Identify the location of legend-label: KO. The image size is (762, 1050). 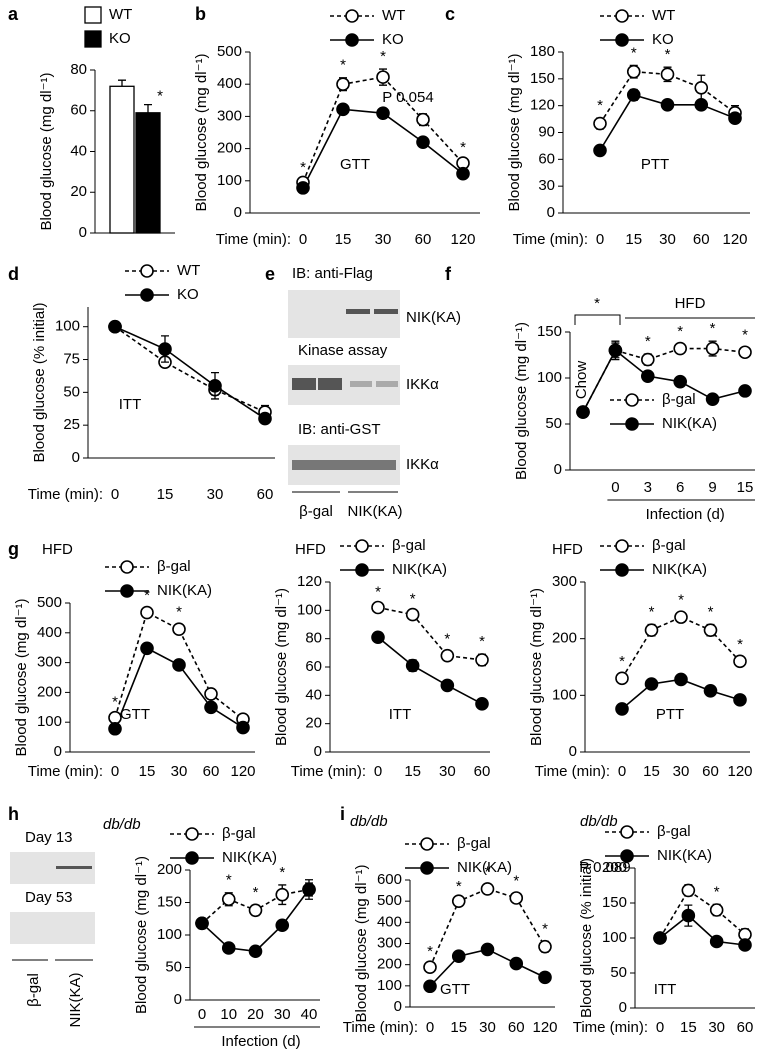
(663, 39).